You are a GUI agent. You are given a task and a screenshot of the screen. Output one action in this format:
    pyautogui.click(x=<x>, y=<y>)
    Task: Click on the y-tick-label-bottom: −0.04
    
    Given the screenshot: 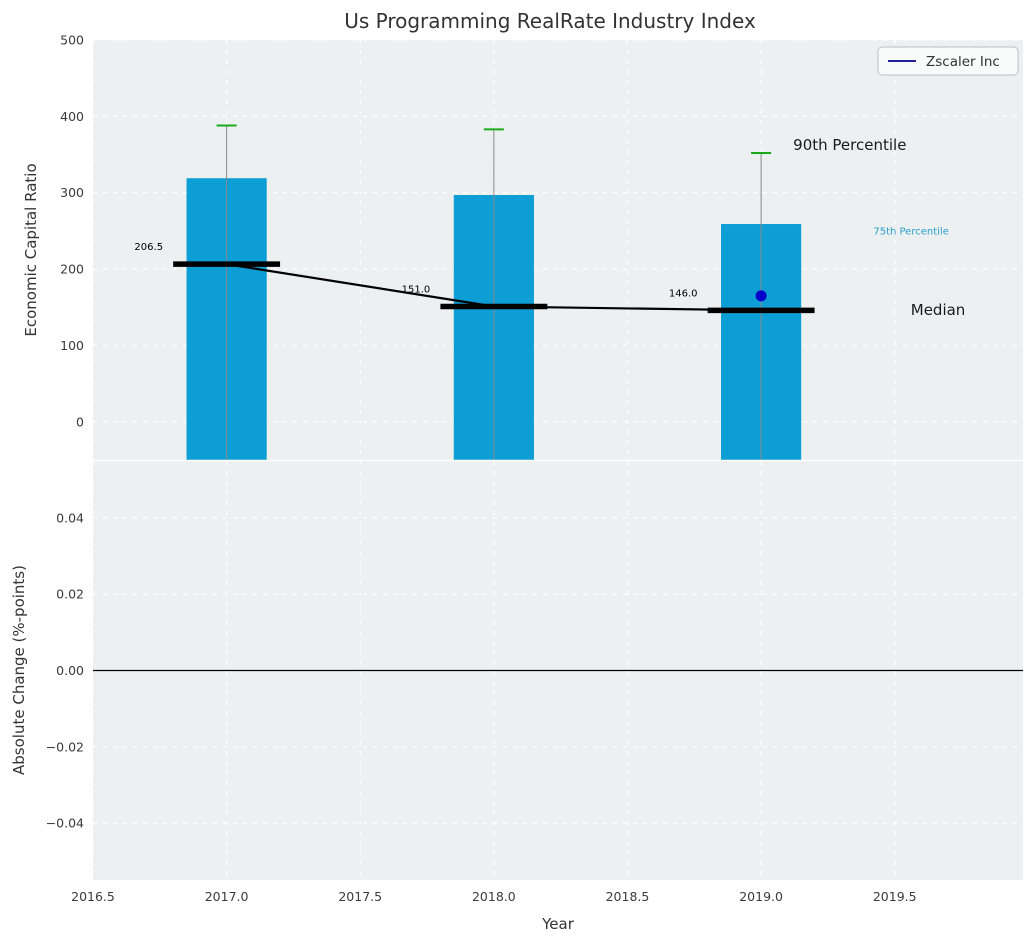 What is the action you would take?
    pyautogui.click(x=65, y=823)
    